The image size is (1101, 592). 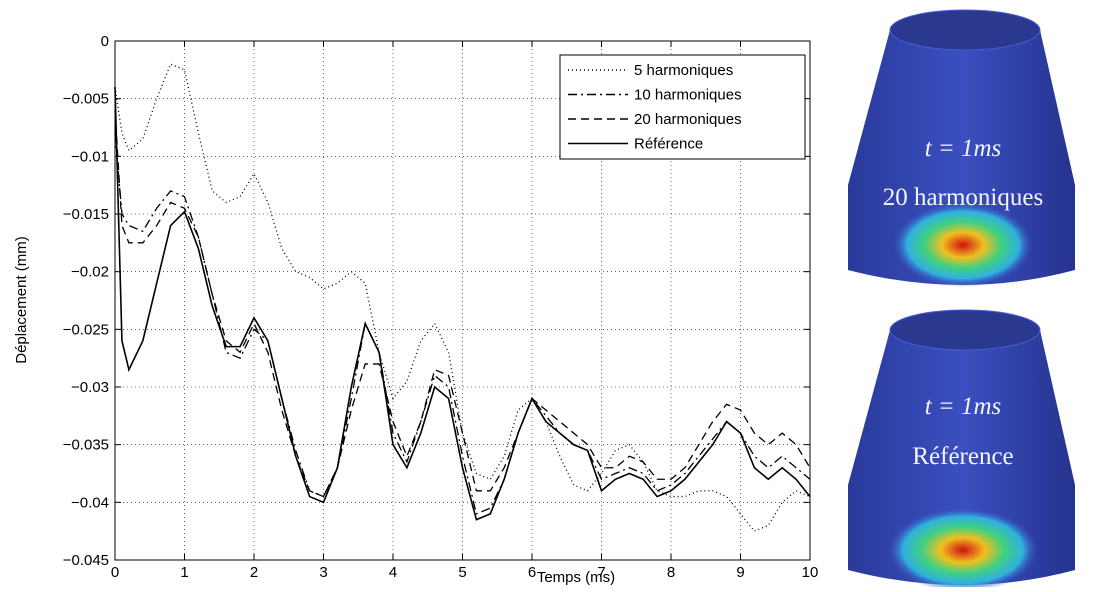 I want to click on y-axis-label: Déplacement (mm), so click(x=21, y=300).